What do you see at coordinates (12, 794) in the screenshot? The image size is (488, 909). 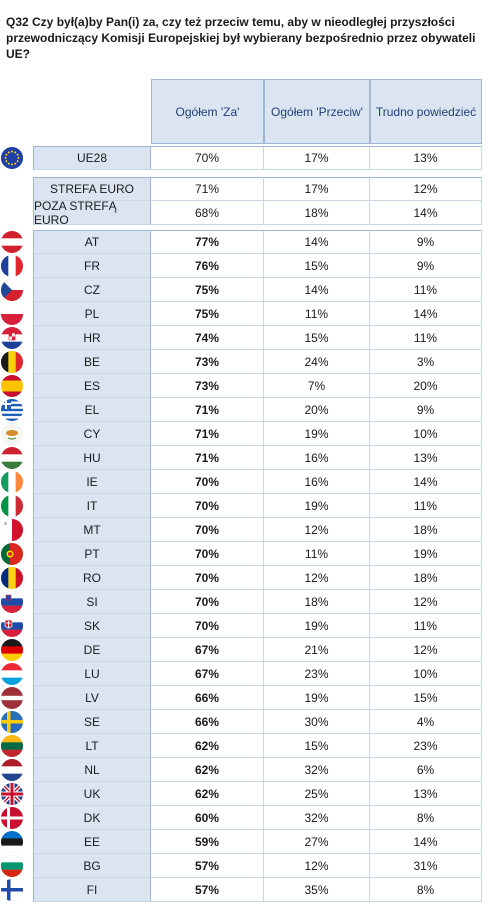 I see `uk-flag-icon` at bounding box center [12, 794].